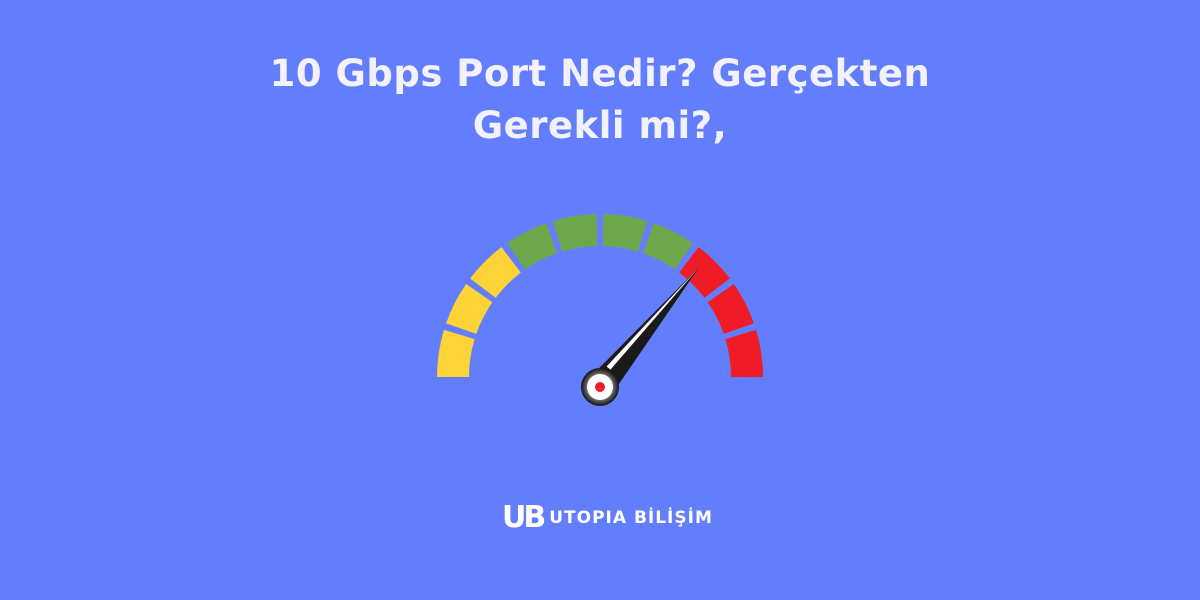 The height and width of the screenshot is (600, 1200). What do you see at coordinates (524, 517) in the screenshot?
I see `logo-mark: UB` at bounding box center [524, 517].